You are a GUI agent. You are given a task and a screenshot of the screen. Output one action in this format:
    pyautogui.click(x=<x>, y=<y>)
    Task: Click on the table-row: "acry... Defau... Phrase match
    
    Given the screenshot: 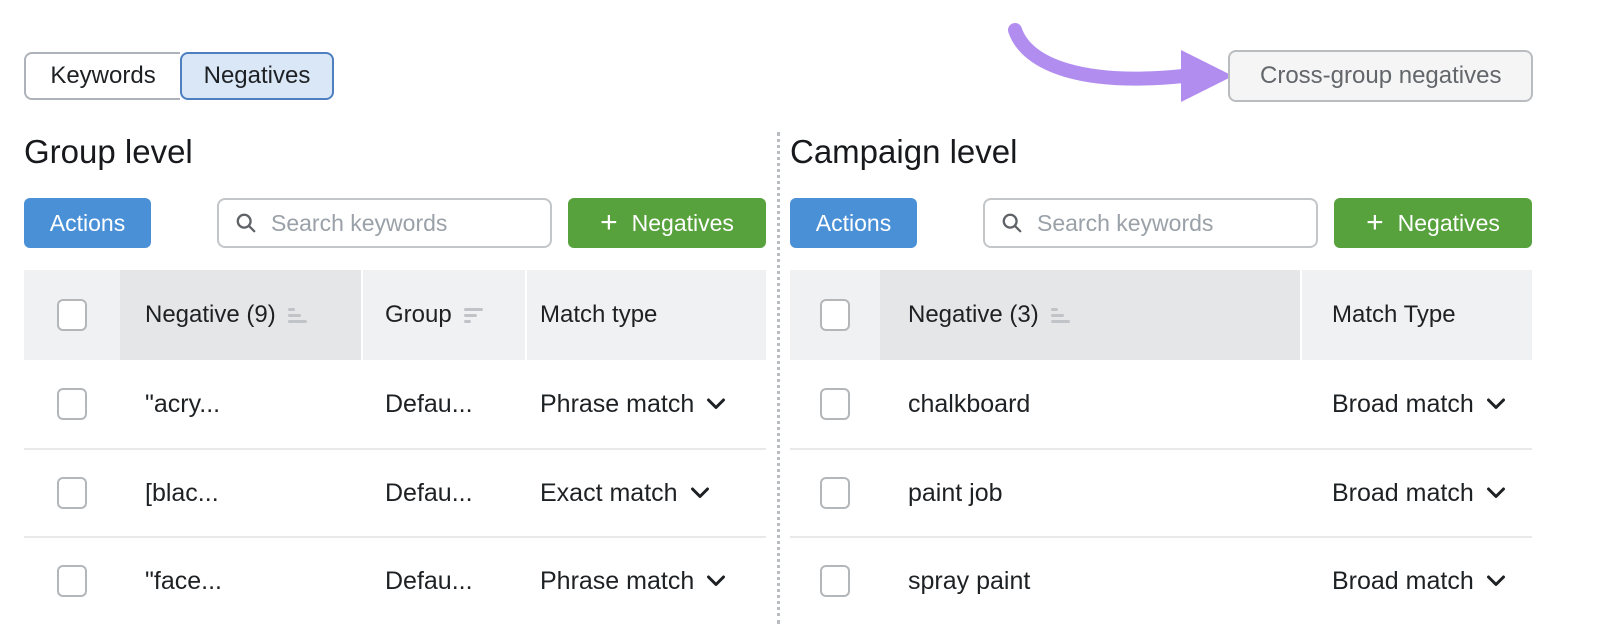 What is the action you would take?
    pyautogui.click(x=395, y=404)
    